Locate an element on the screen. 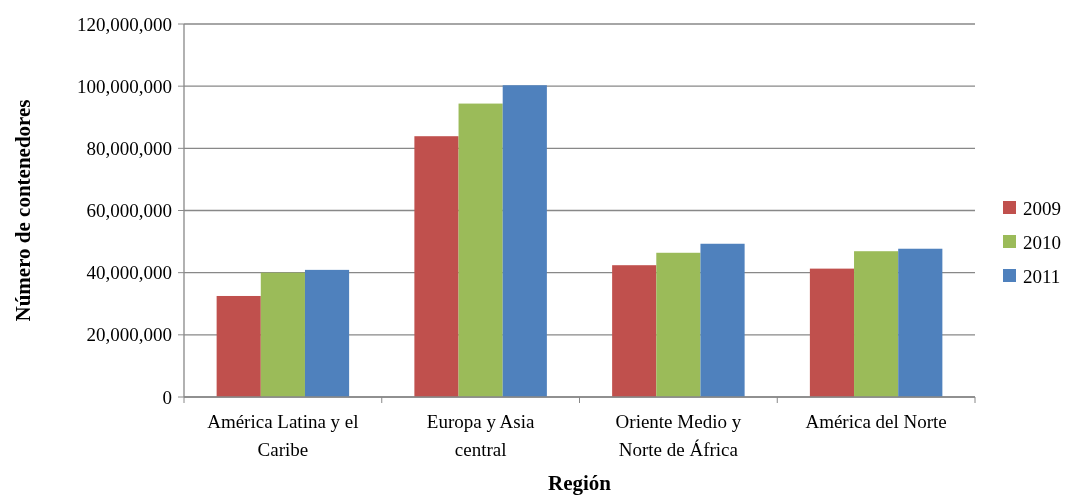  x-axis-title: Región is located at coordinates (580, 483).